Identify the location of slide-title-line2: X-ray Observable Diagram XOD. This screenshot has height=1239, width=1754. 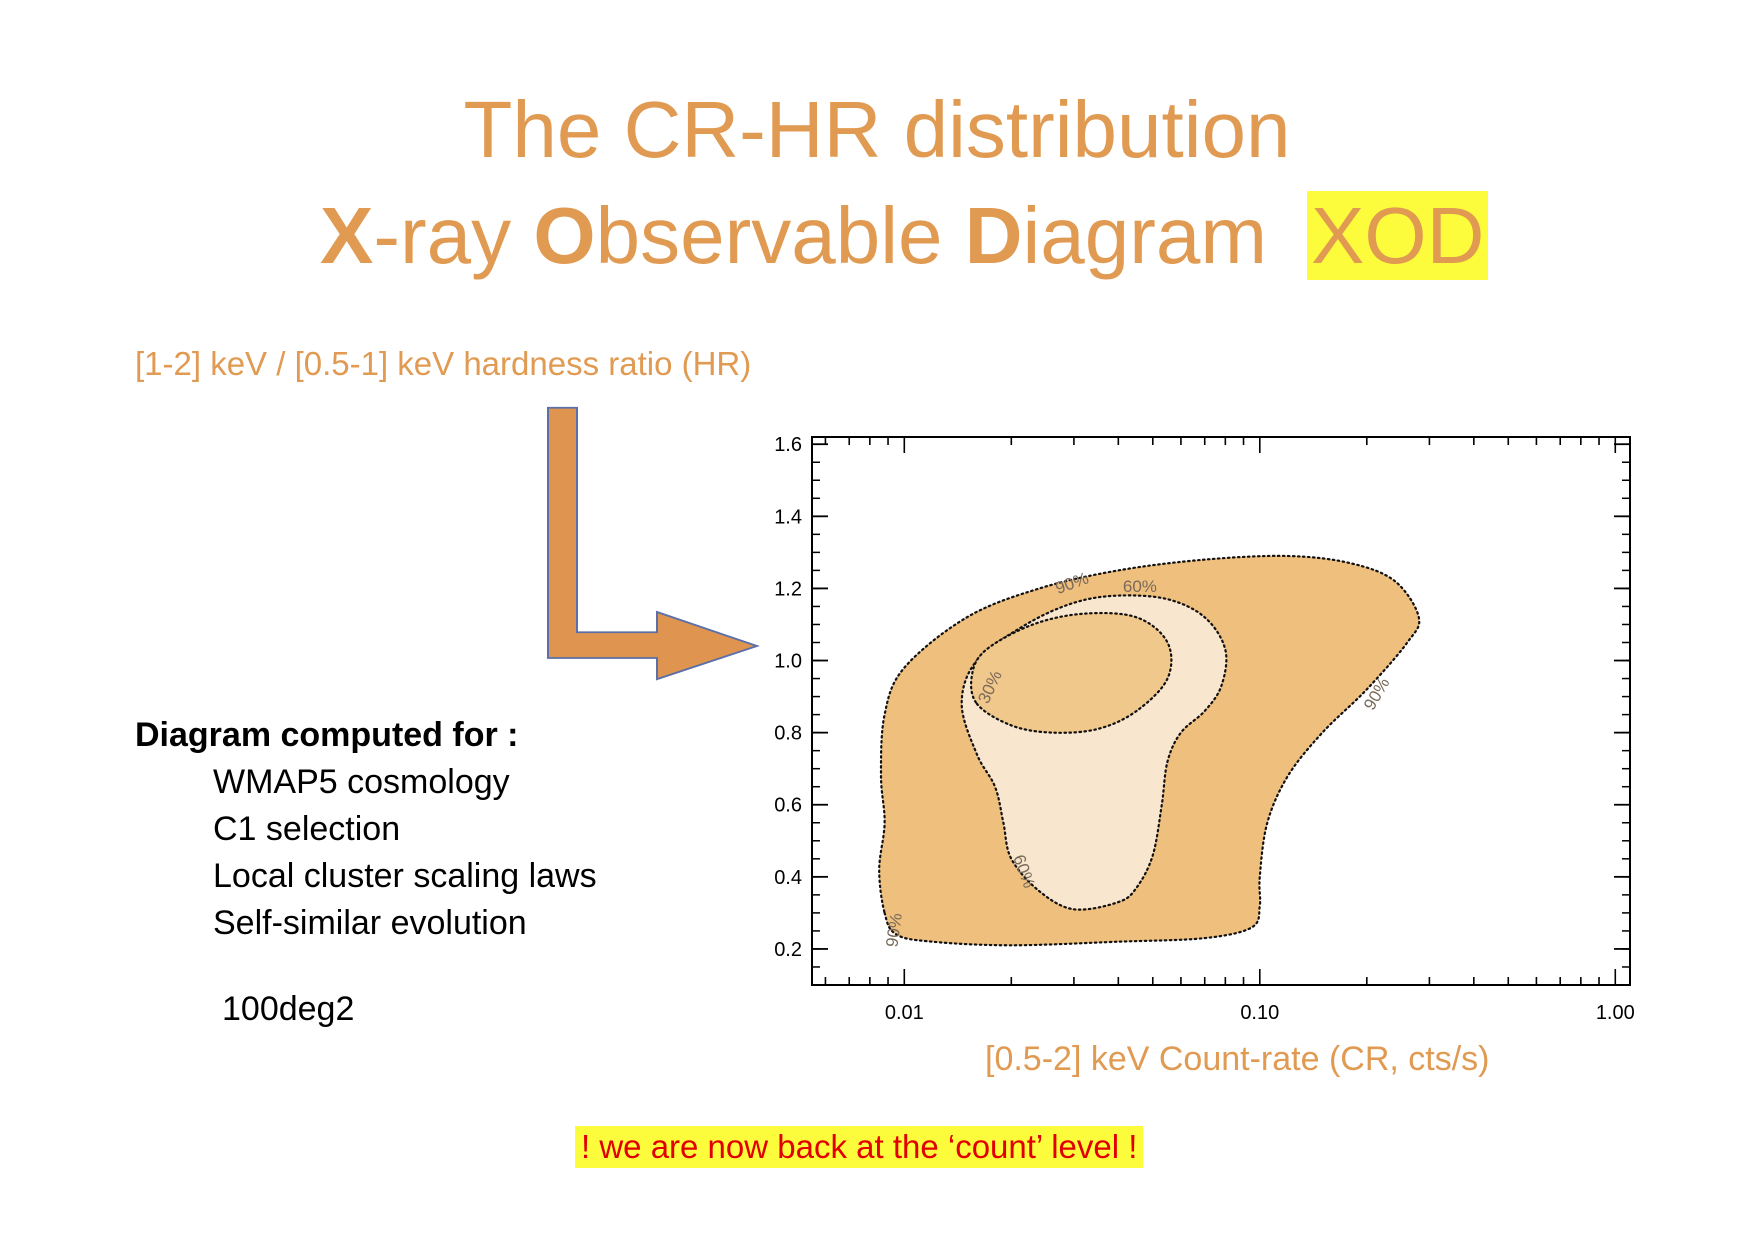
(904, 236).